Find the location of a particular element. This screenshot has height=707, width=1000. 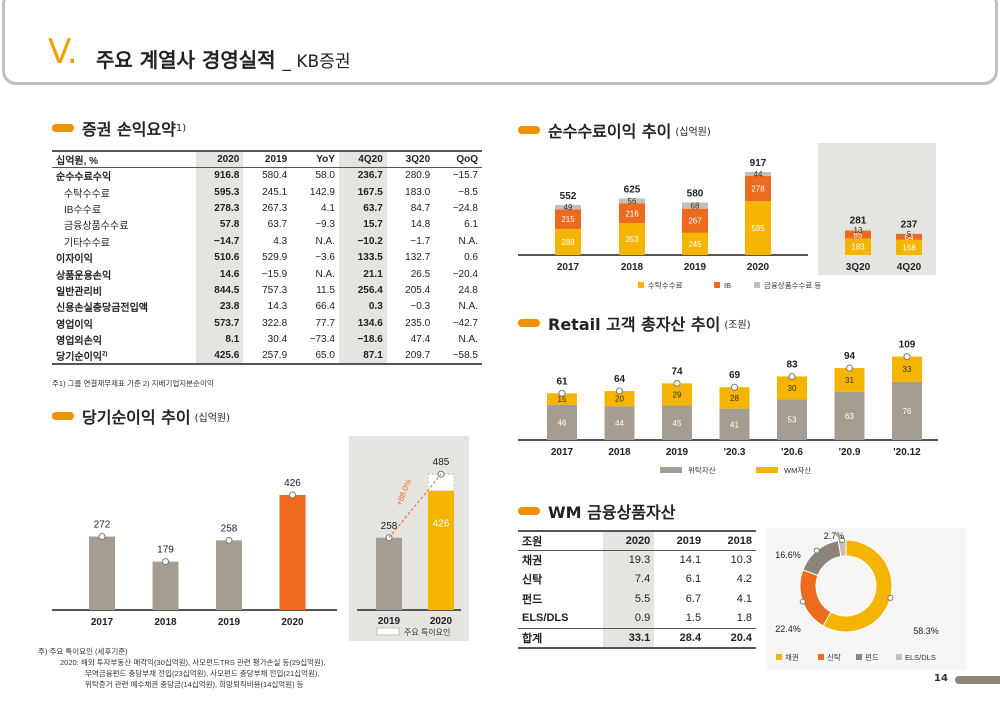

growth-line is located at coordinates (415, 506).